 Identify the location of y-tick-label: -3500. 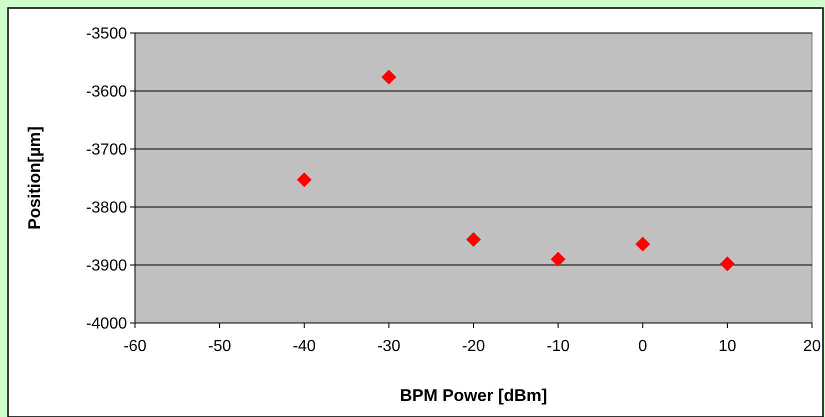
(107, 34).